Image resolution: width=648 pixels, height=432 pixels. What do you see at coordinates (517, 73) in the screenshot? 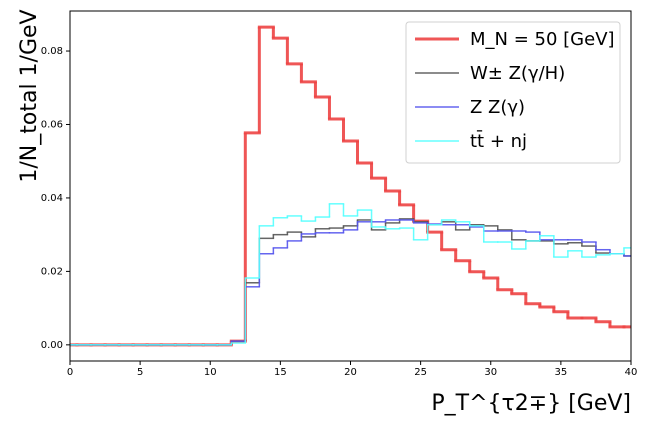
I see `legend-label: W± Z(γ/H)` at bounding box center [517, 73].